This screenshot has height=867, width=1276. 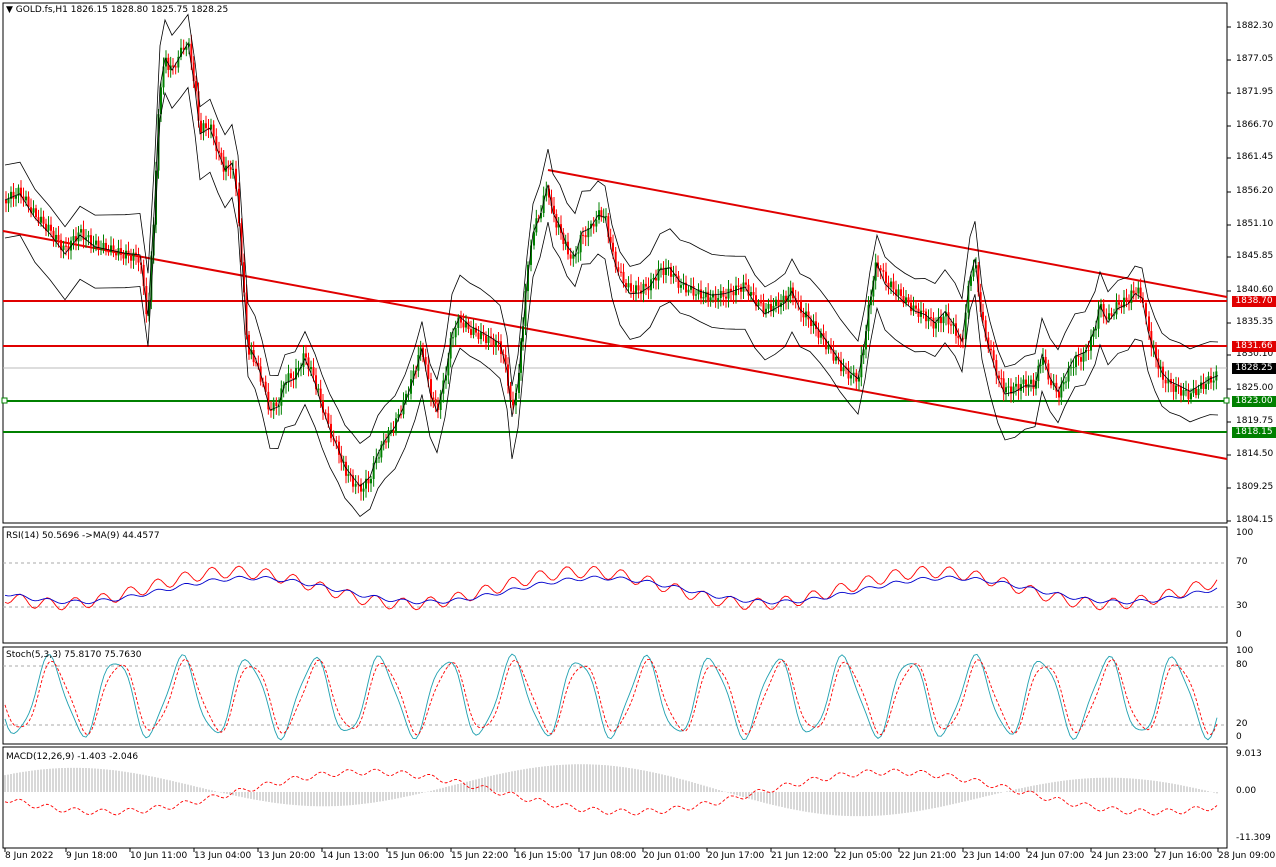 I want to click on price-tick-label: 1871.95, so click(x=1255, y=92).